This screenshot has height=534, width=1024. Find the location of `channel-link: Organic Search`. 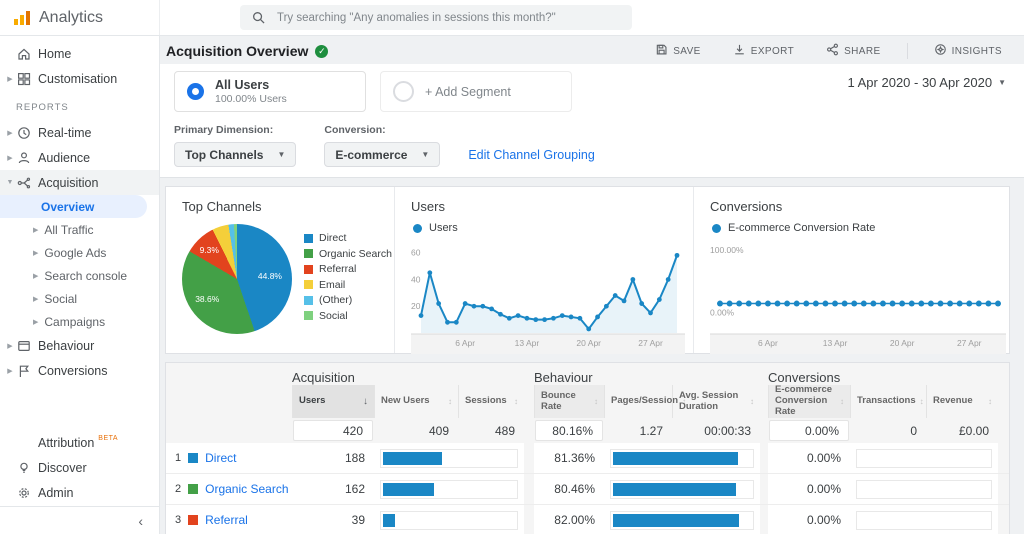

channel-link: Organic Search is located at coordinates (247, 489).